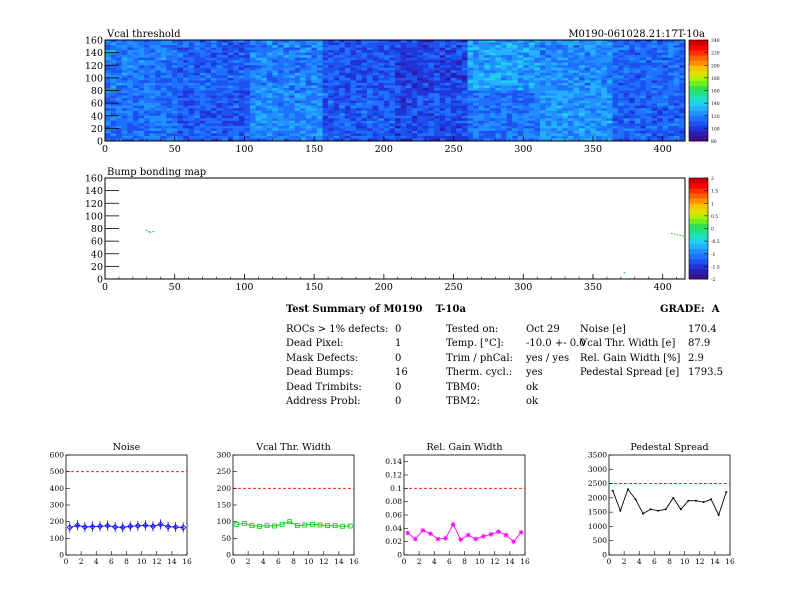 The width and height of the screenshot is (792, 612). I want to click on vcal-width-point, so click(335, 526).